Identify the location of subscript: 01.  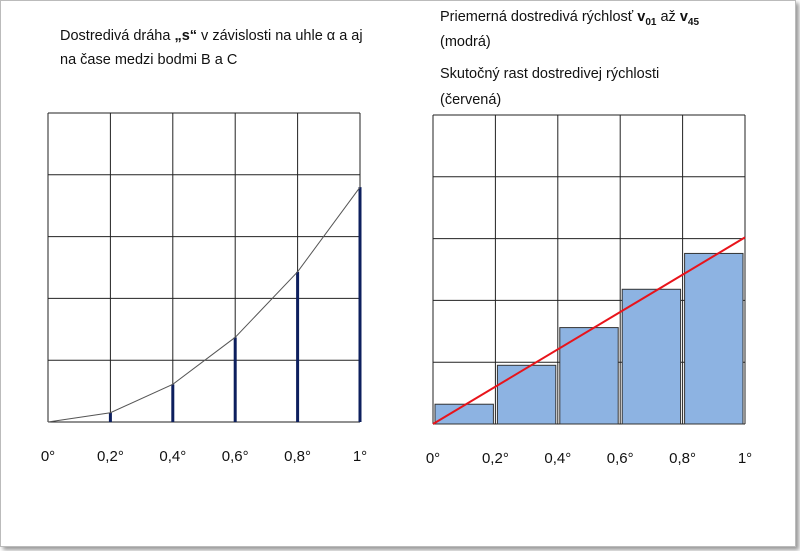
(651, 22).